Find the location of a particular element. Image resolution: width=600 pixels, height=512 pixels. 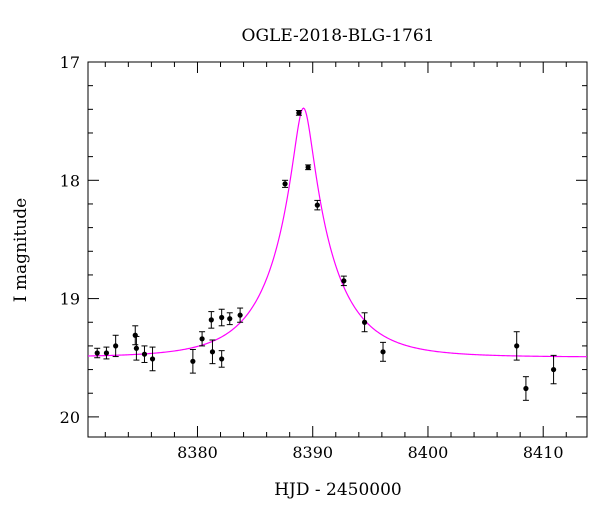

x-tick-label: 8400 is located at coordinates (428, 452).